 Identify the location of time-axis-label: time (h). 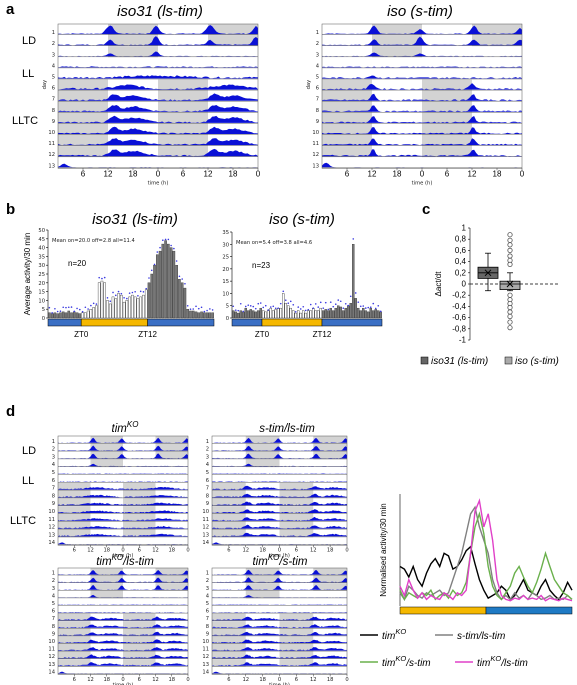
(158, 183).